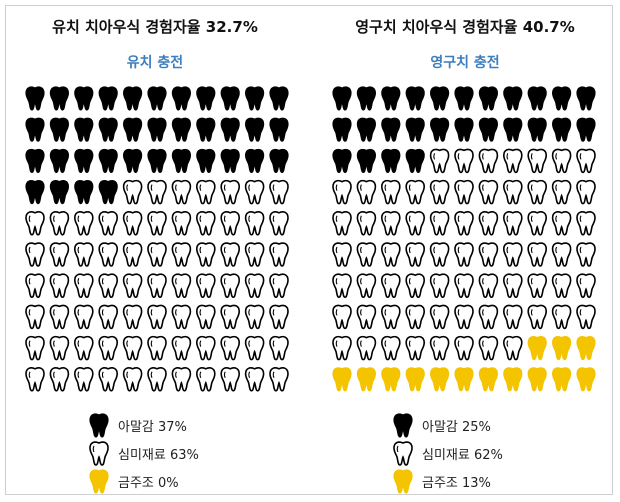 The width and height of the screenshot is (620, 502). I want to click on right-legend: 아말감 25% 심미재료 62% 금주조 13%, so click(472, 454).